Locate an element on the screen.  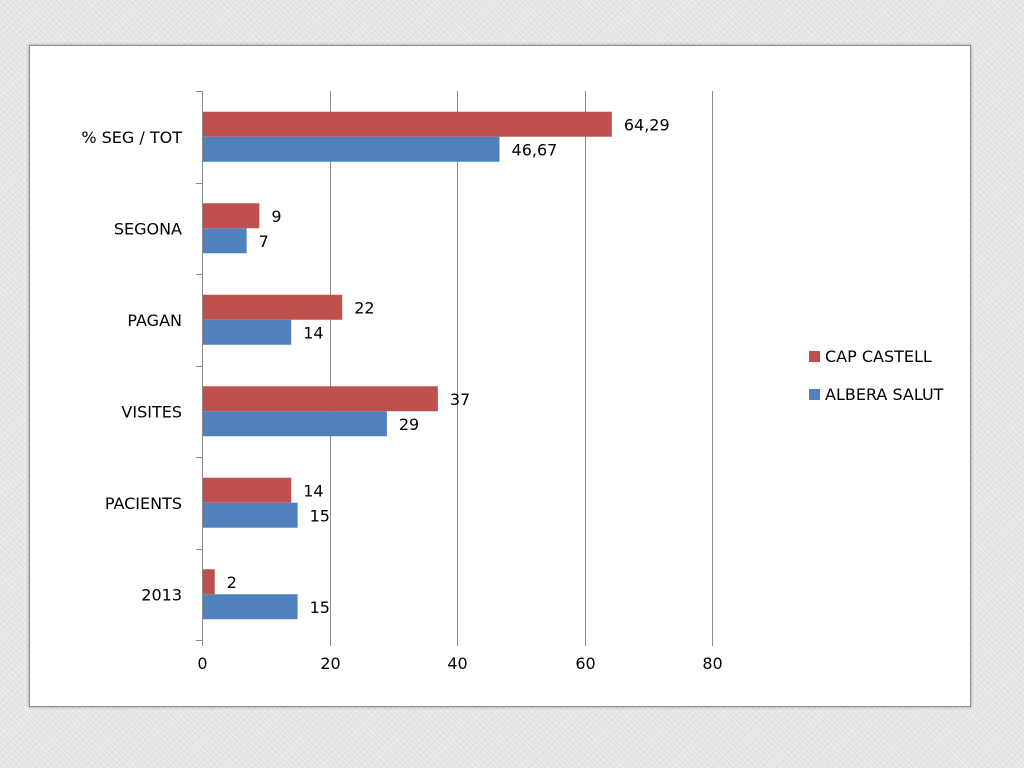
data-label: 46,67 is located at coordinates (535, 149).